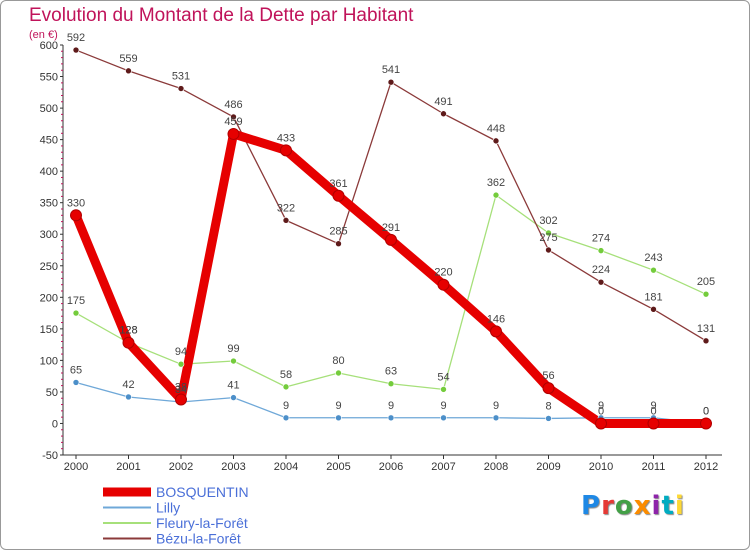 The height and width of the screenshot is (550, 750). What do you see at coordinates (656, 506) in the screenshot?
I see `logo-letter: i` at bounding box center [656, 506].